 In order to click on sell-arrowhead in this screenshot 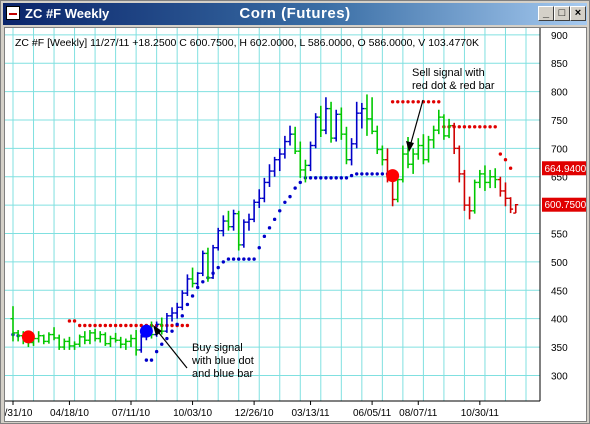, I will do `click(410, 146)`.